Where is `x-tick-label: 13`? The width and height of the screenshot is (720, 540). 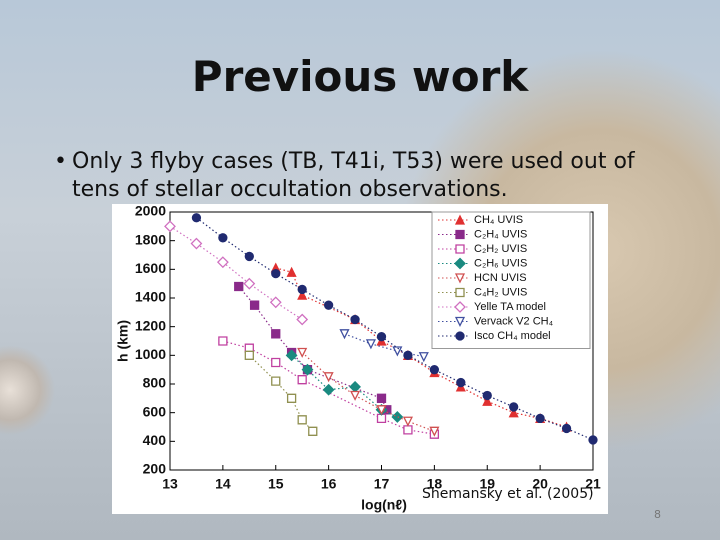
x-tick-label: 13 is located at coordinates (170, 484).